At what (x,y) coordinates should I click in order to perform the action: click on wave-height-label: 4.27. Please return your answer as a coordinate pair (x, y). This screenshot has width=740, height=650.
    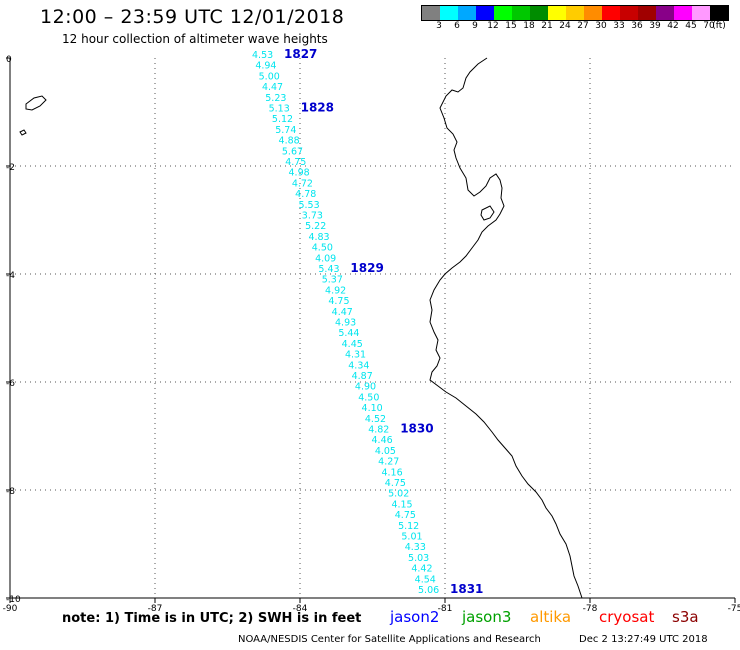
    Looking at the image, I should click on (388, 462).